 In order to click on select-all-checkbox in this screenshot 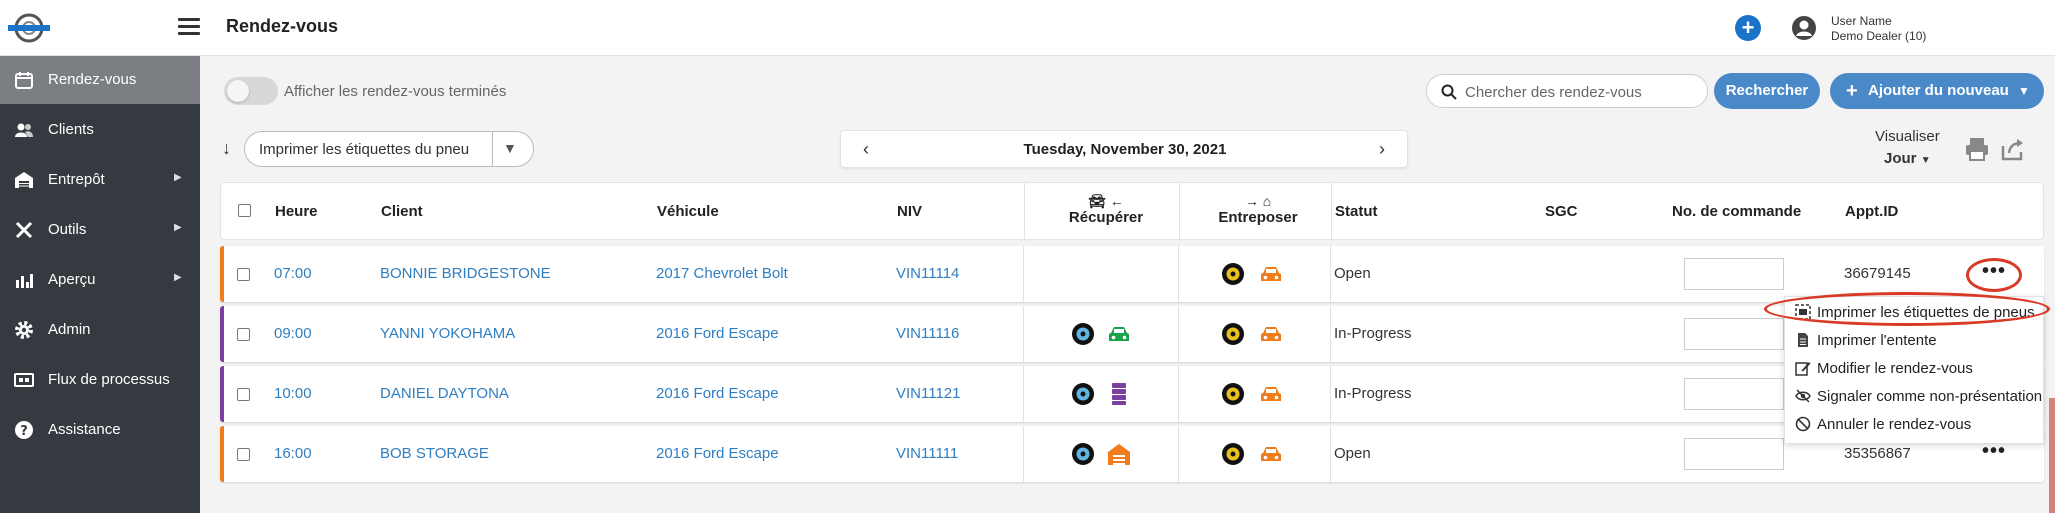, I will do `click(244, 210)`.